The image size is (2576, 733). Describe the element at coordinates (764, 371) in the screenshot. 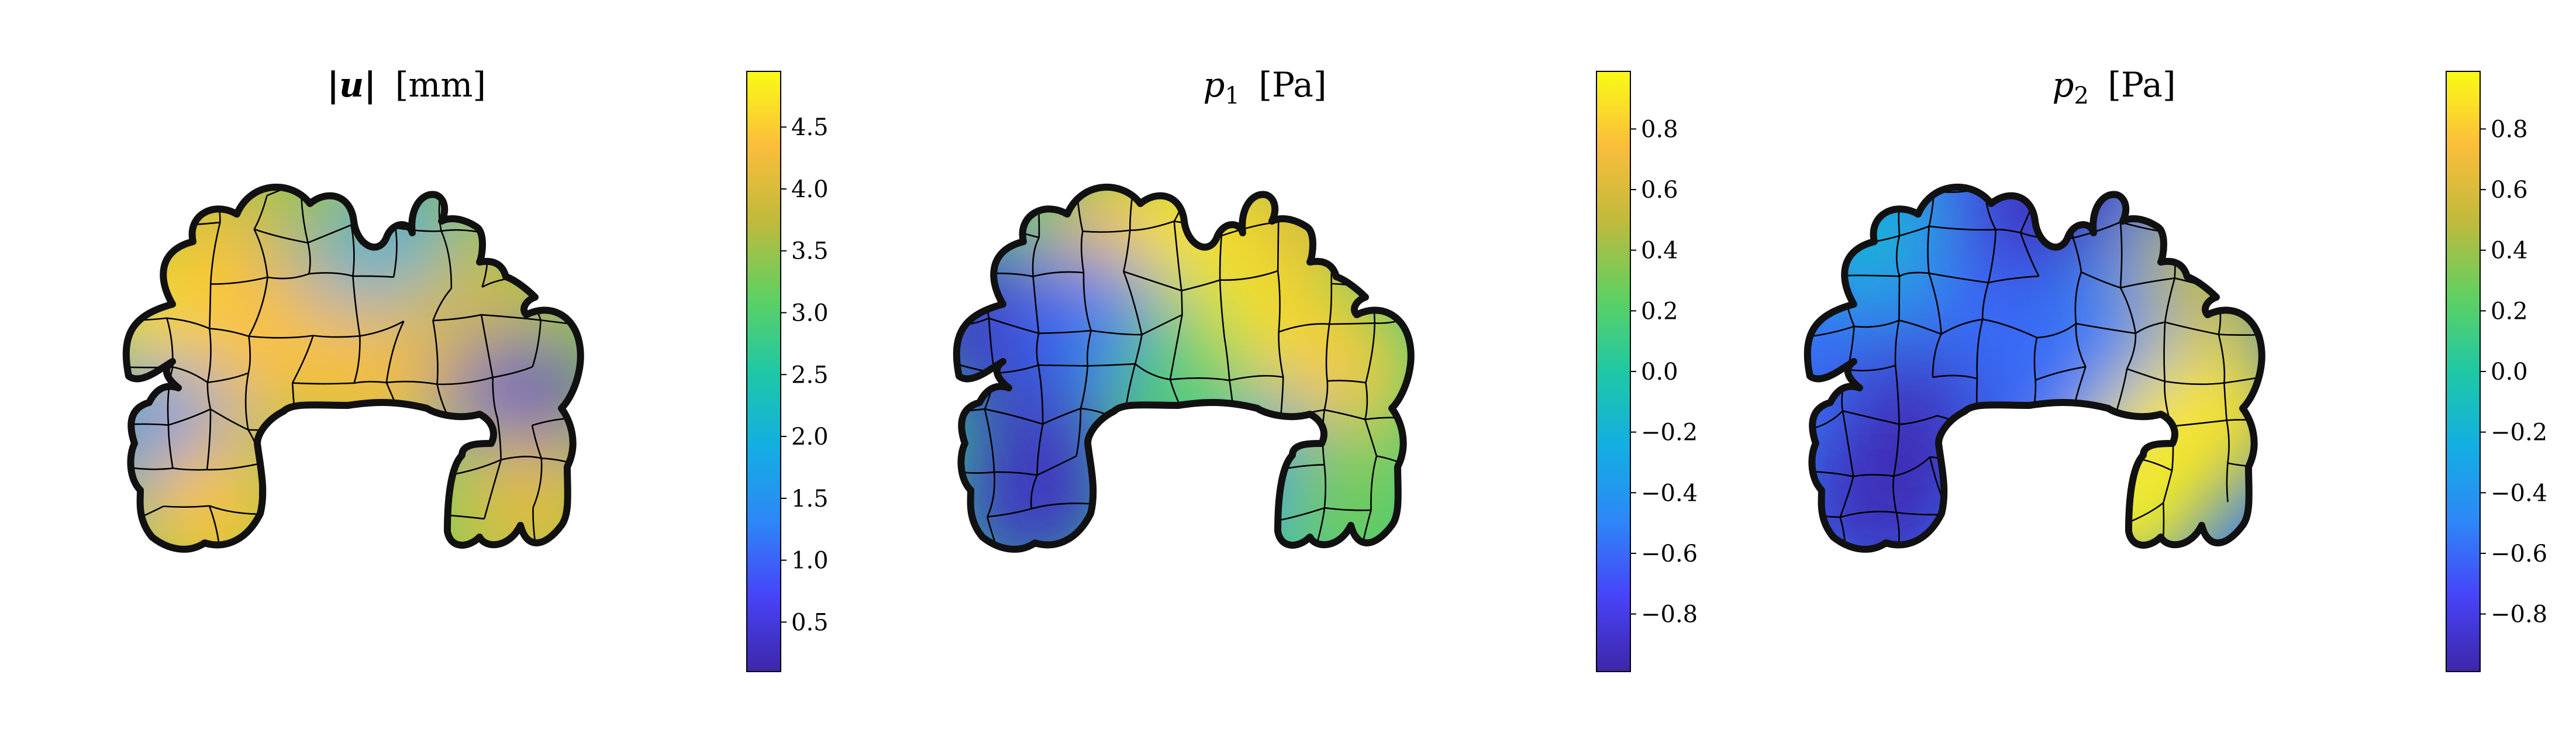

I see `colorbar-gradient` at that location.